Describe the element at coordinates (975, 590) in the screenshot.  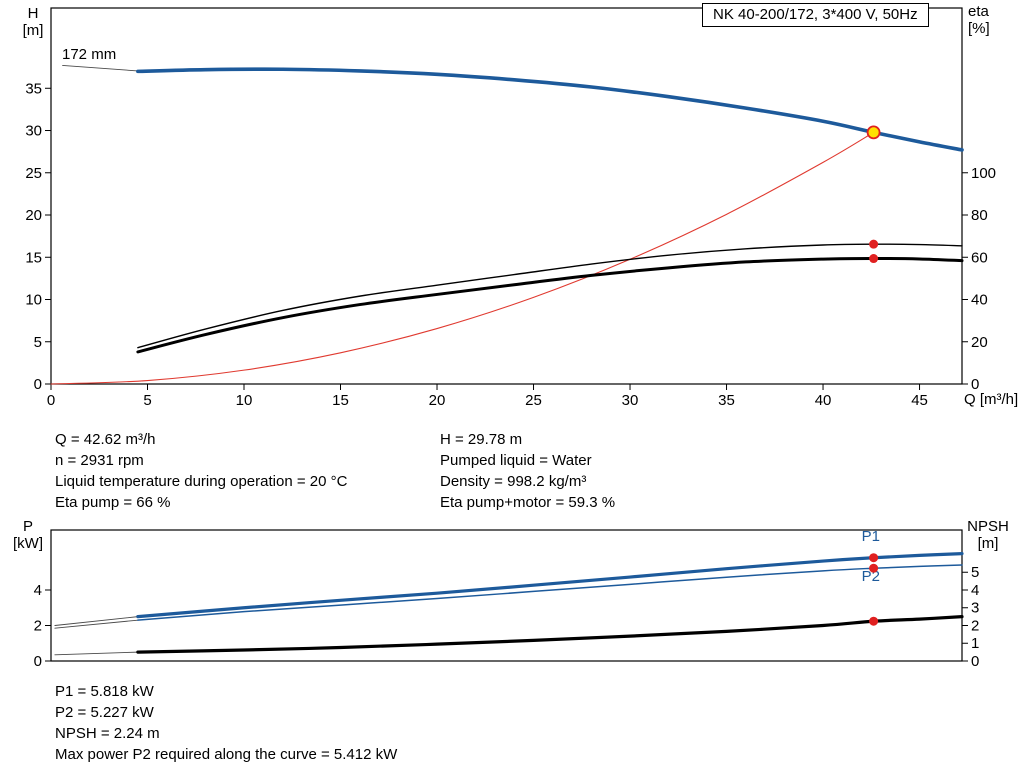
I see `y-right-tick-label: 4` at that location.